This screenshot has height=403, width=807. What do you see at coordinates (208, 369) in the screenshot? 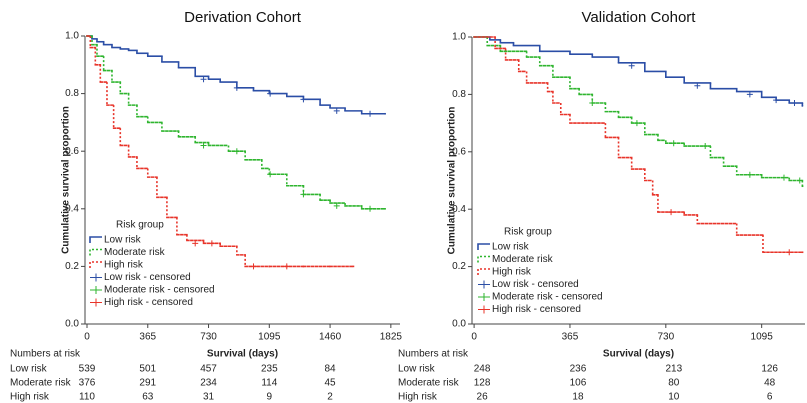
I see `risk-count: 457` at bounding box center [208, 369].